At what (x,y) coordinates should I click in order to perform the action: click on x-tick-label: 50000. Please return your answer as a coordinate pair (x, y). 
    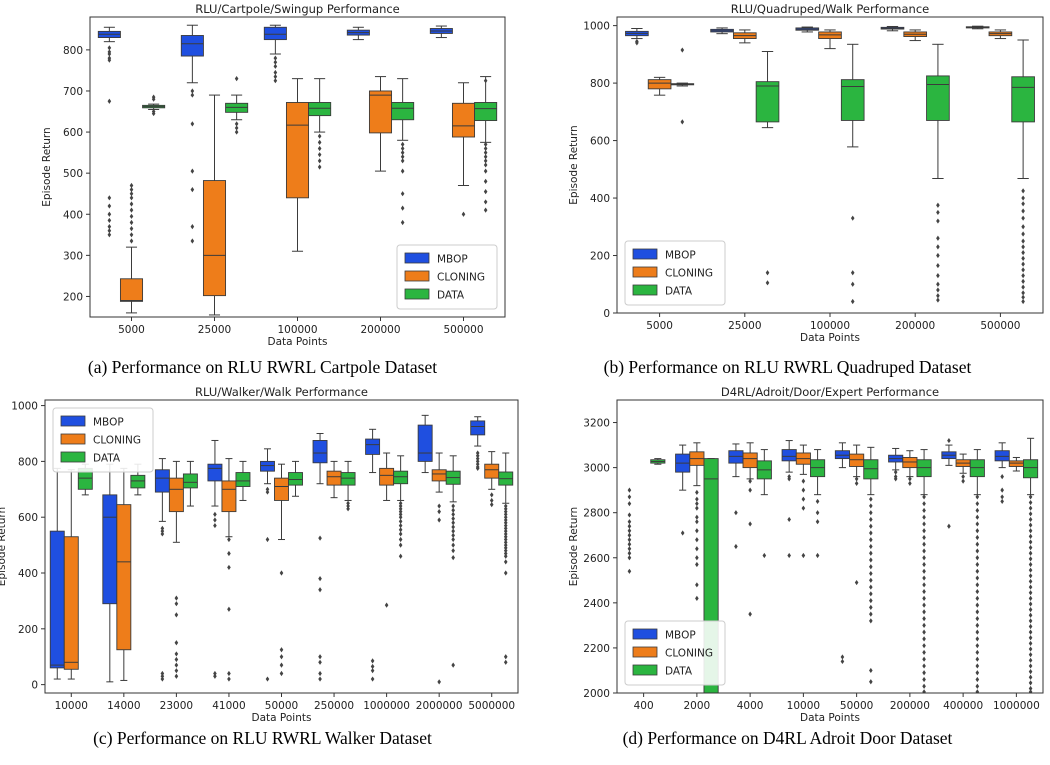
    Looking at the image, I should click on (856, 706).